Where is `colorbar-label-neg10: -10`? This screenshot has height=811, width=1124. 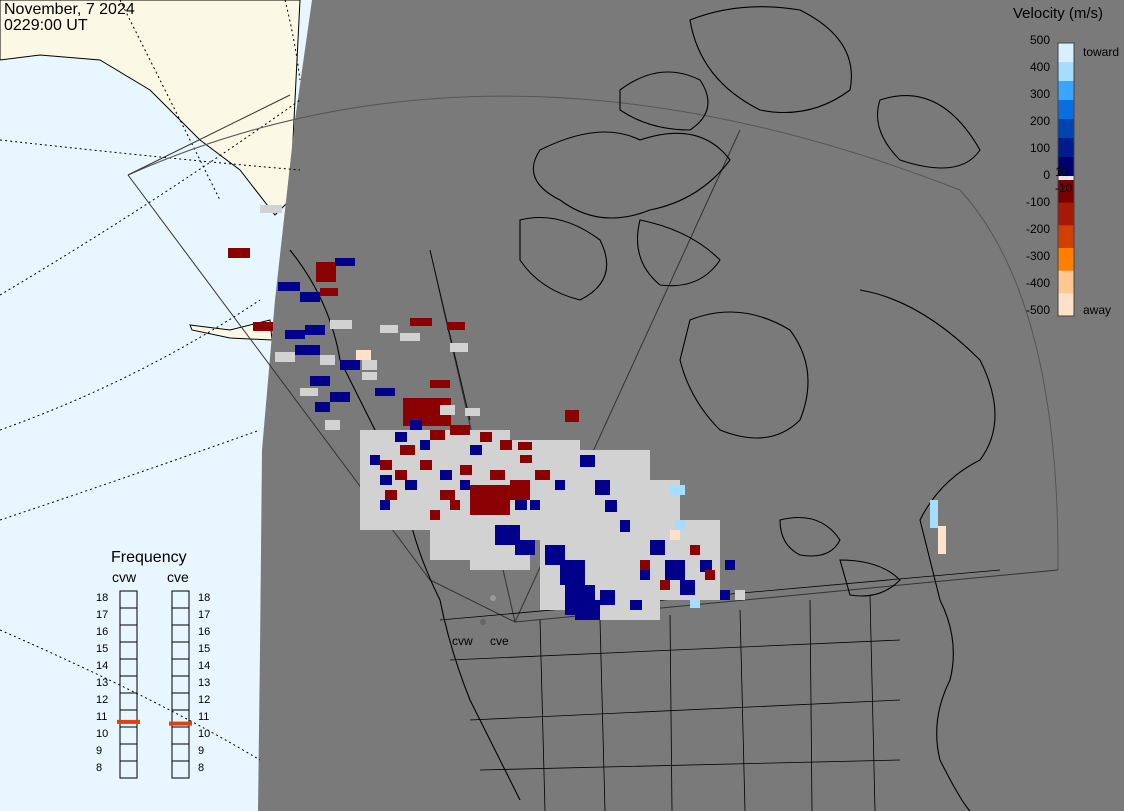 colorbar-label-neg10: -10 is located at coordinates (1064, 188).